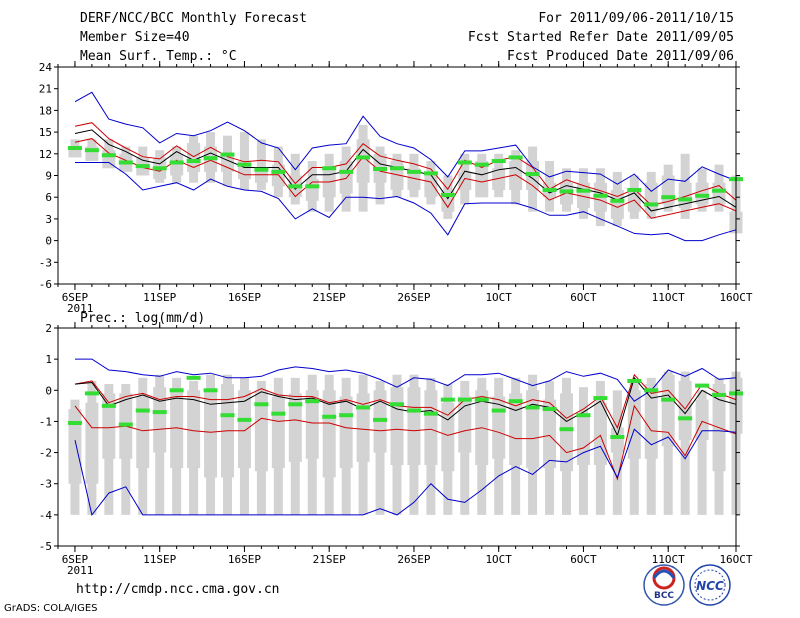  I want to click on temperature-xtick-label: 6OCT, so click(583, 297).